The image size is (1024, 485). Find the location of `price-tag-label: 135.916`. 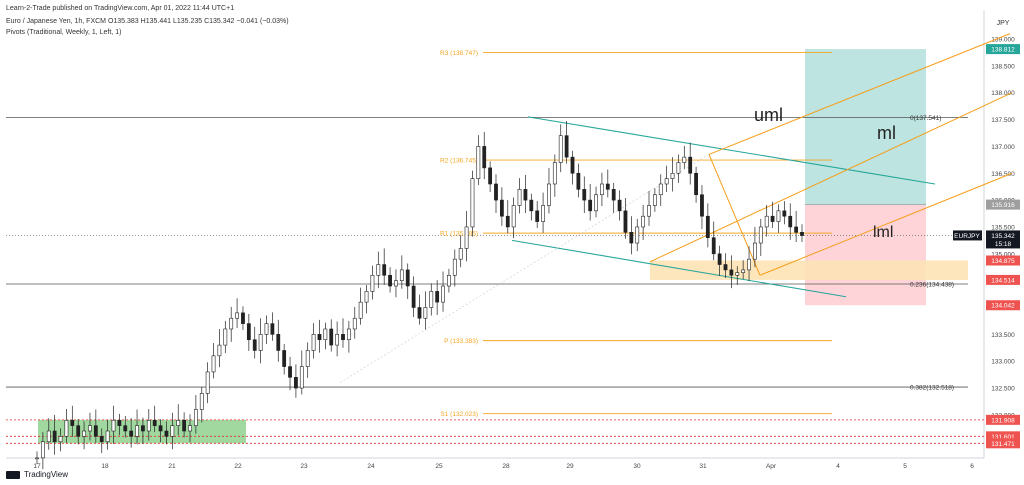

price-tag-label: 135.916 is located at coordinates (1003, 205).